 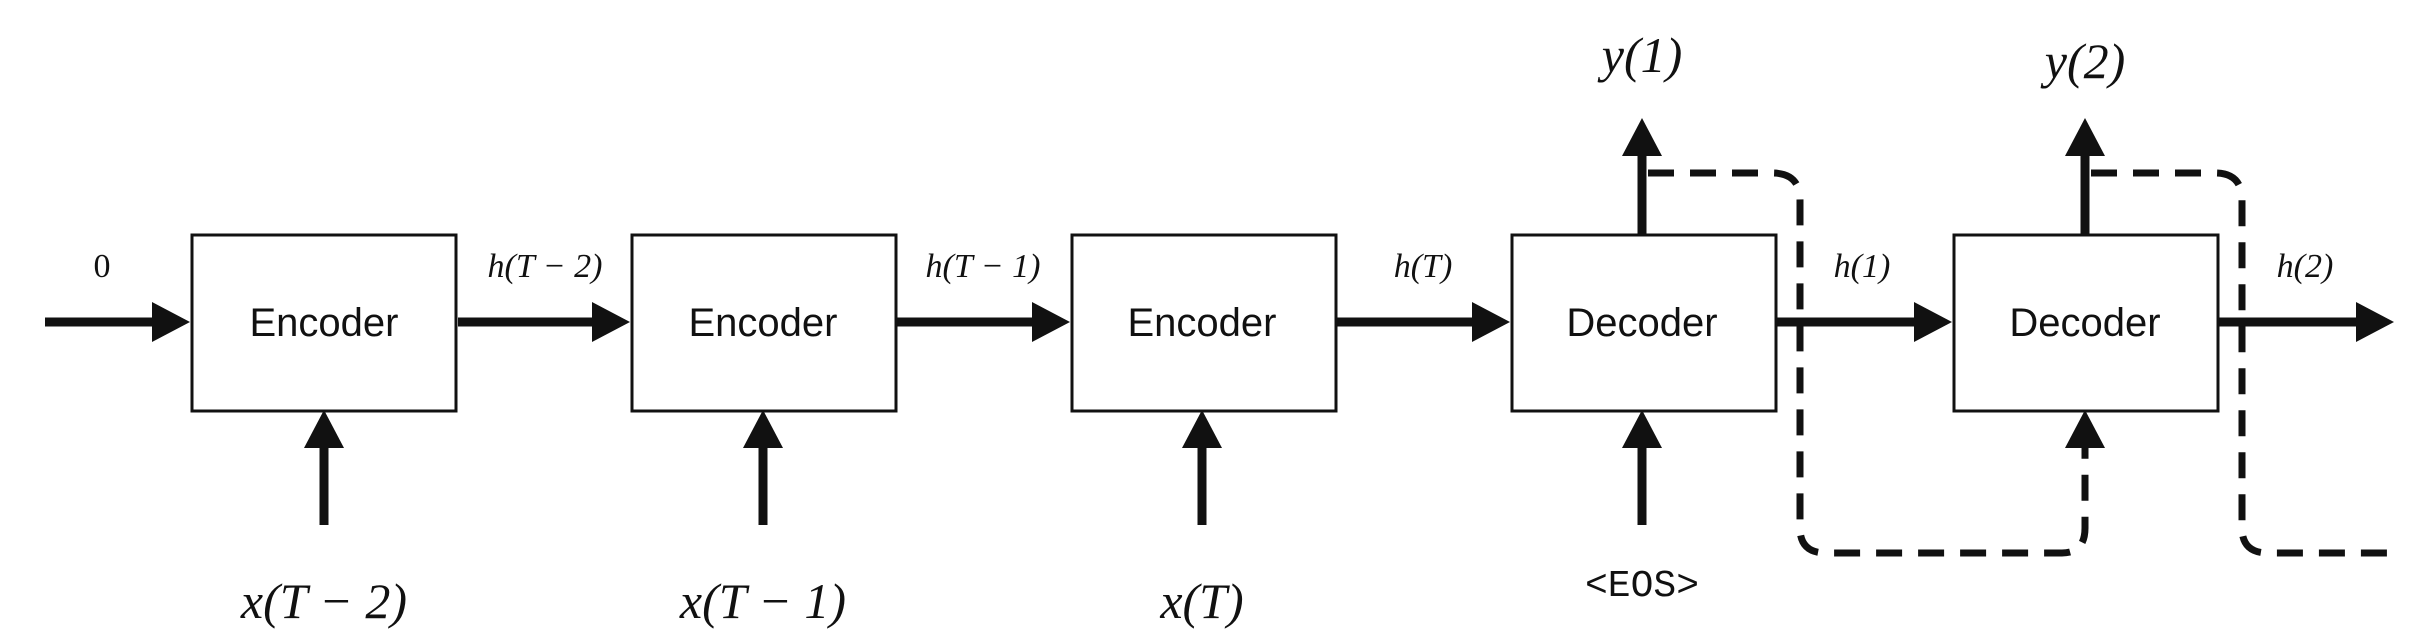 I want to click on encoder-3: Encoder, so click(x=1204, y=323).